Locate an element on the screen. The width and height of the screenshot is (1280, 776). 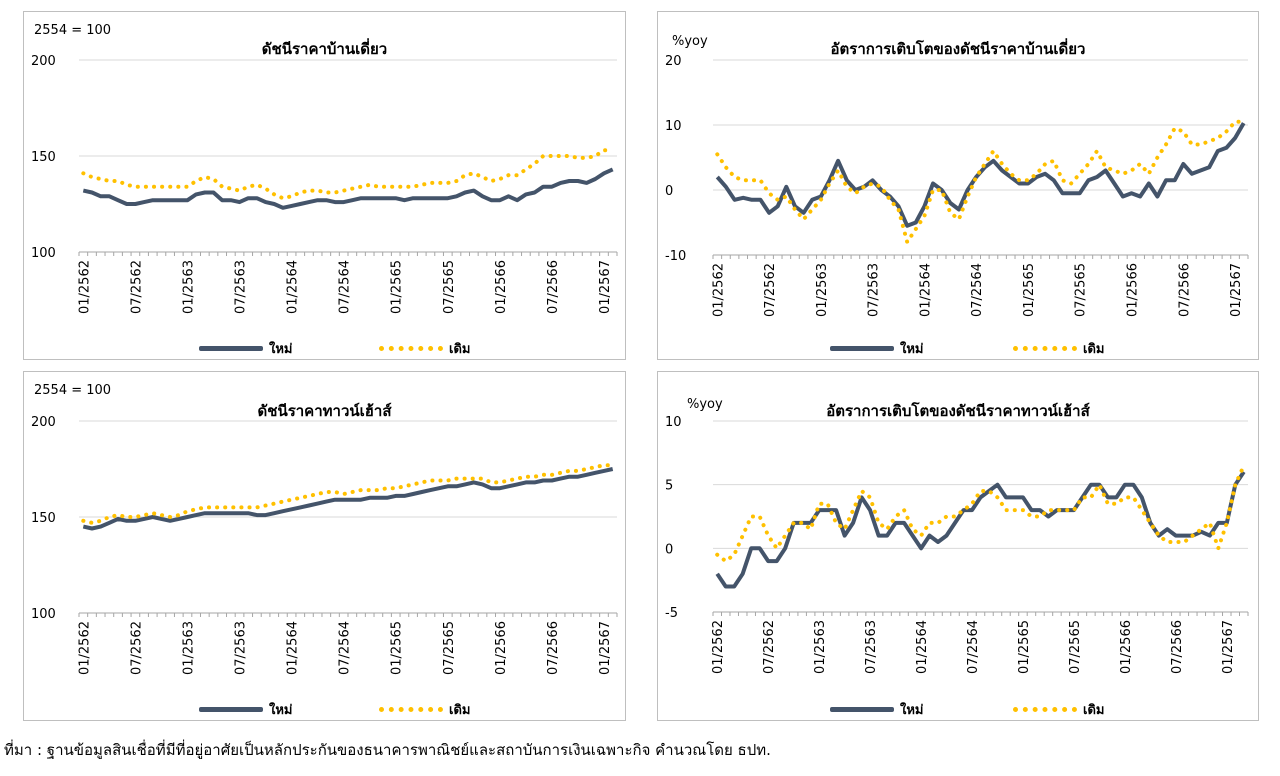
y-tick-label: -5 is located at coordinates (671, 613).